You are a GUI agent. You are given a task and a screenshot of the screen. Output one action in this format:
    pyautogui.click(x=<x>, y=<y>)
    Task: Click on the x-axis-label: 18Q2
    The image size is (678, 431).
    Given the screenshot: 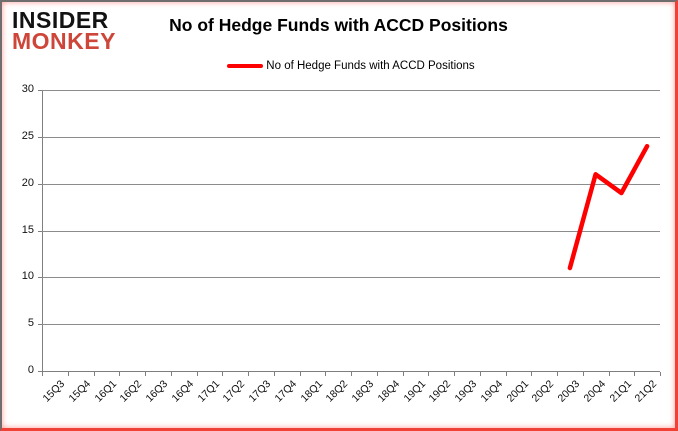 What is the action you would take?
    pyautogui.click(x=337, y=391)
    